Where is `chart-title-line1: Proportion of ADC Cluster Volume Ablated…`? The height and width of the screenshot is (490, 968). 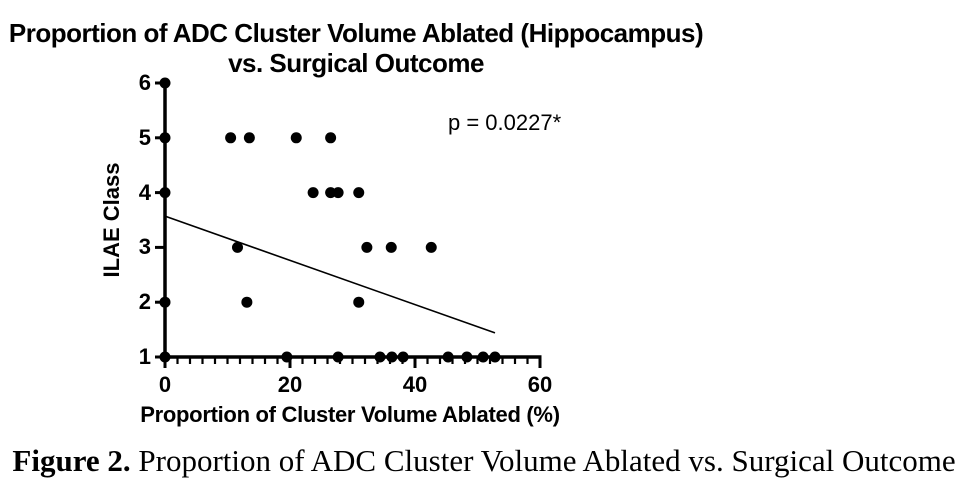 chart-title-line1: Proportion of ADC Cluster Volume Ablated… is located at coordinates (356, 33).